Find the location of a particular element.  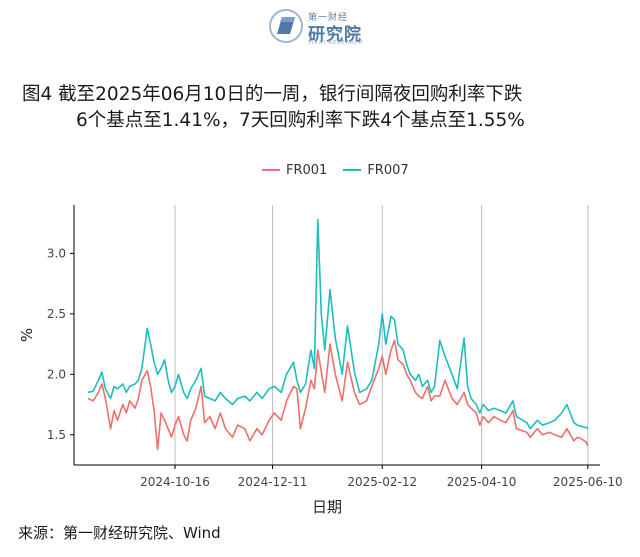

logo-icon is located at coordinates (286, 26).